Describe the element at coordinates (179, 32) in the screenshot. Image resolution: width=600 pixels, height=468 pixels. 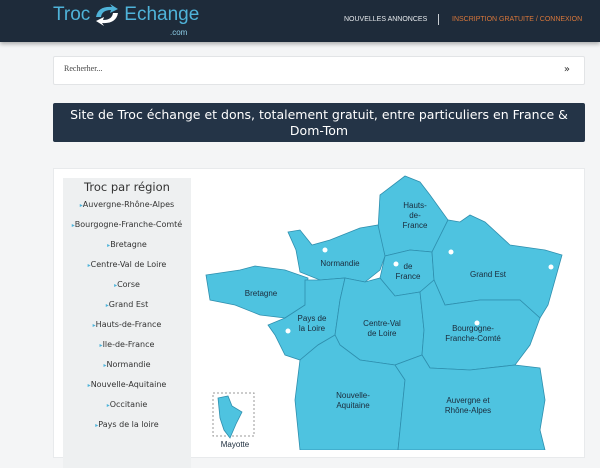
I see `logo-suffix: .com` at that location.